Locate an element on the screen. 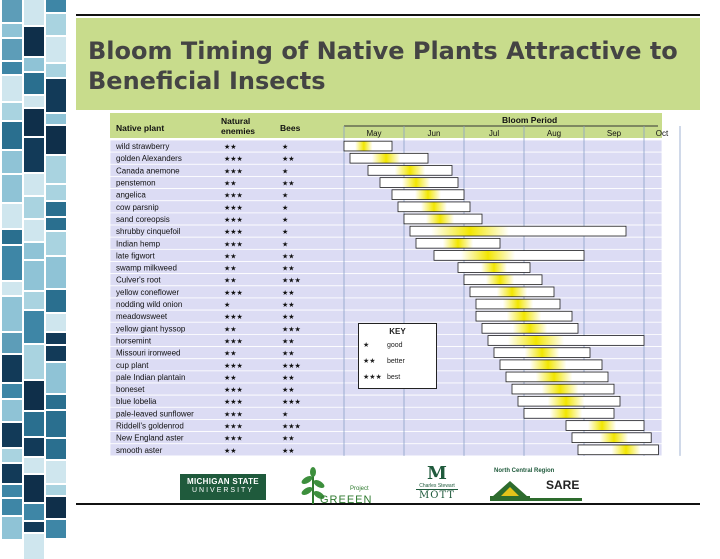  sare-region-text: North Central Region is located at coordinates (524, 471).